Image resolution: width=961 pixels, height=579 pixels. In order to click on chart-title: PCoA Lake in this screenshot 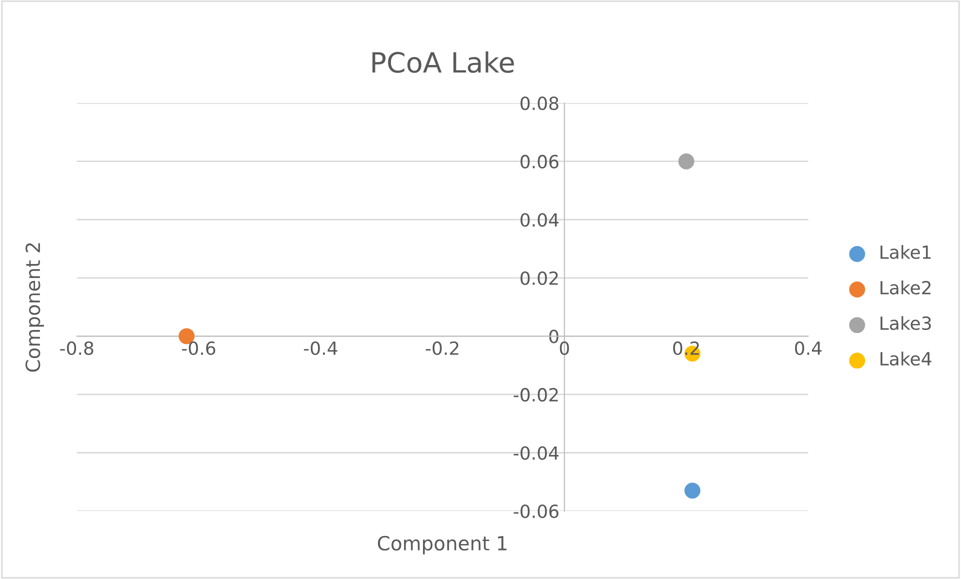, I will do `click(443, 62)`.